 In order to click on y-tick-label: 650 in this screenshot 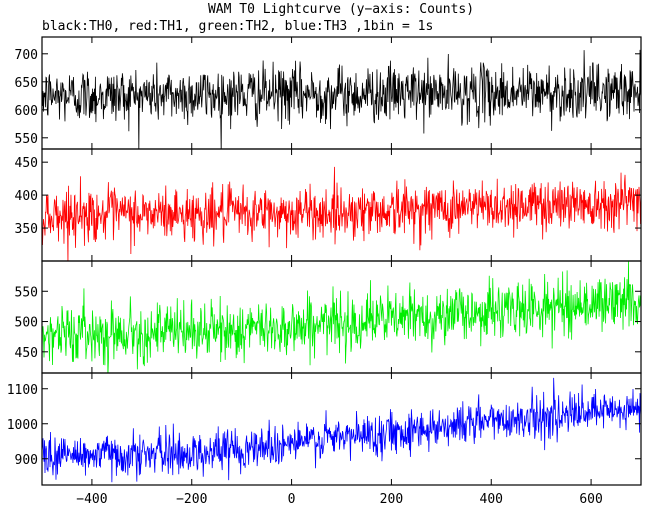, I will do `click(26, 83)`.